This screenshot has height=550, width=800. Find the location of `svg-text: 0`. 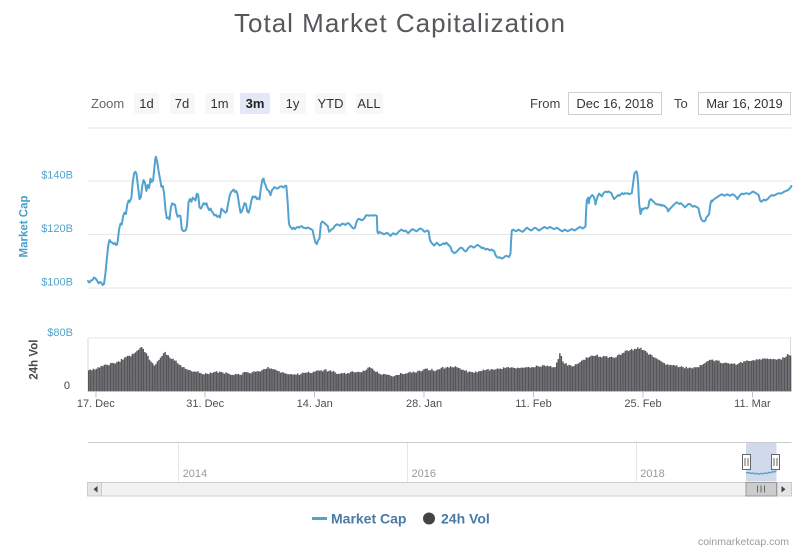

svg-text: 0 is located at coordinates (67, 386).